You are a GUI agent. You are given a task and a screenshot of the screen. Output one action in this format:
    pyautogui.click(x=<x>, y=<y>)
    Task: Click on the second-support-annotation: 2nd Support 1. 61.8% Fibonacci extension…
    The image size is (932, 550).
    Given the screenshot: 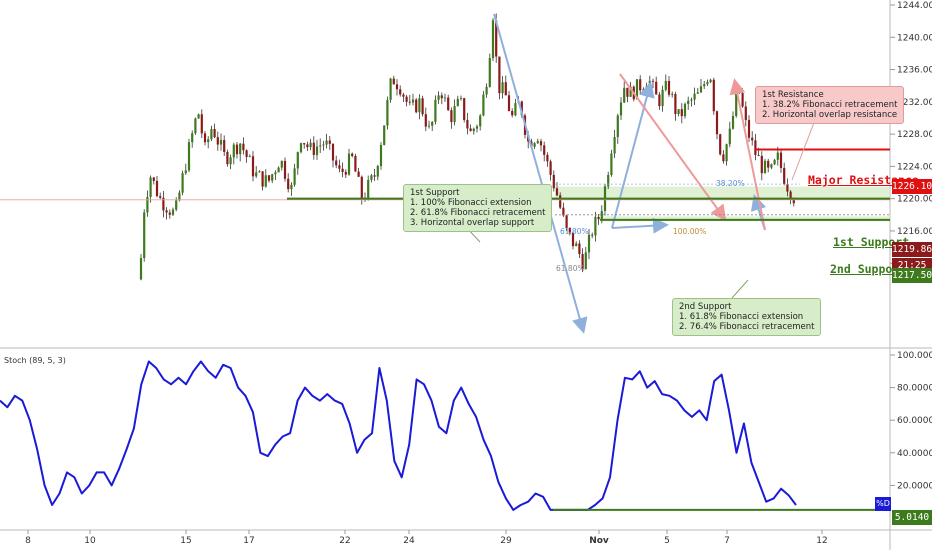 What is the action you would take?
    pyautogui.click(x=747, y=317)
    